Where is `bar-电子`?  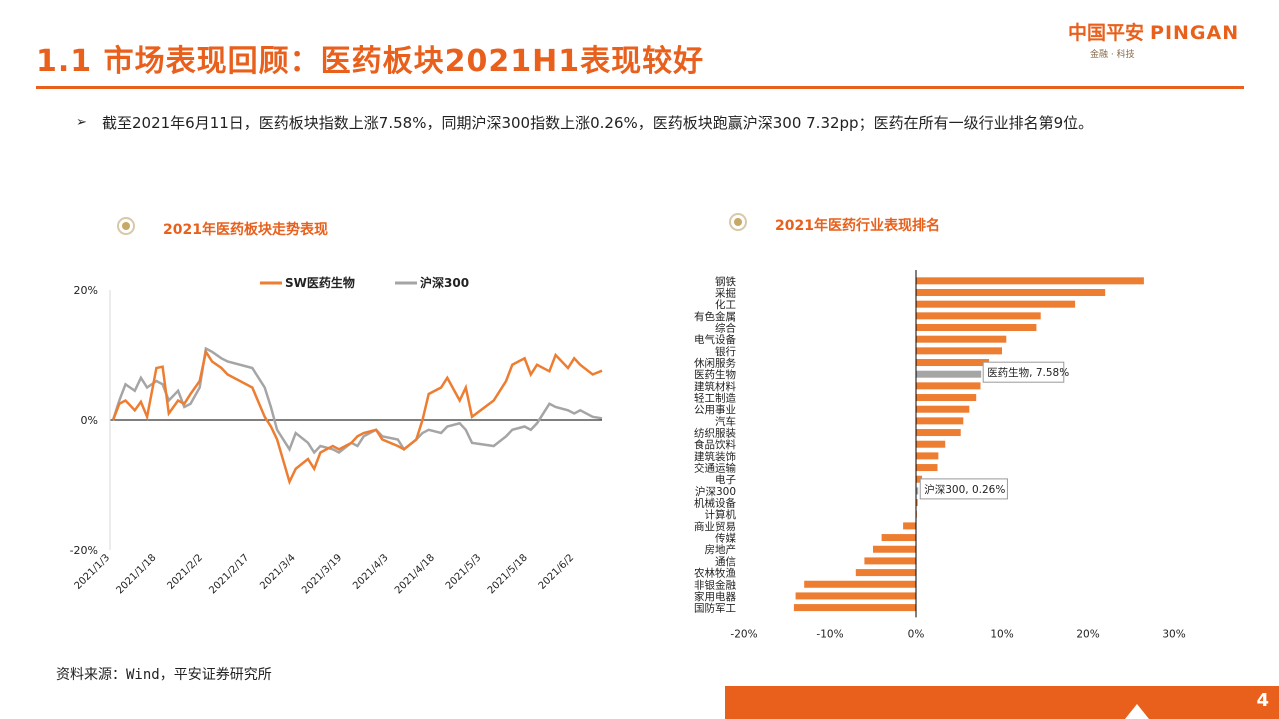 bar-电子 is located at coordinates (919, 479).